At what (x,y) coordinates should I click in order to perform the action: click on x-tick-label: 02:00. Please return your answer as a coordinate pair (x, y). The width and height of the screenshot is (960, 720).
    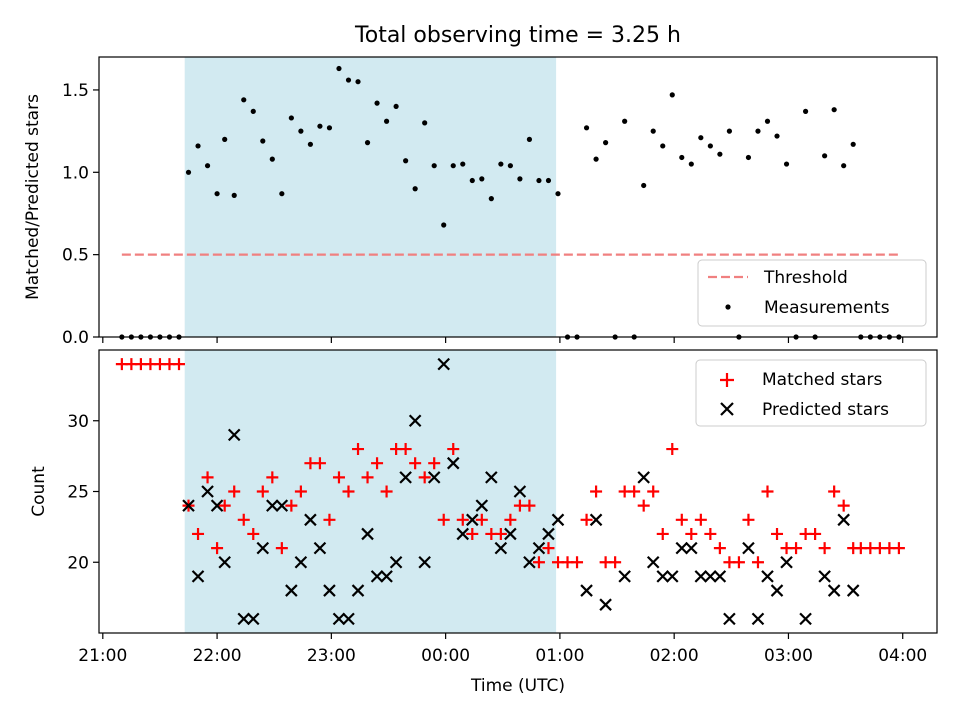
    Looking at the image, I should click on (674, 656).